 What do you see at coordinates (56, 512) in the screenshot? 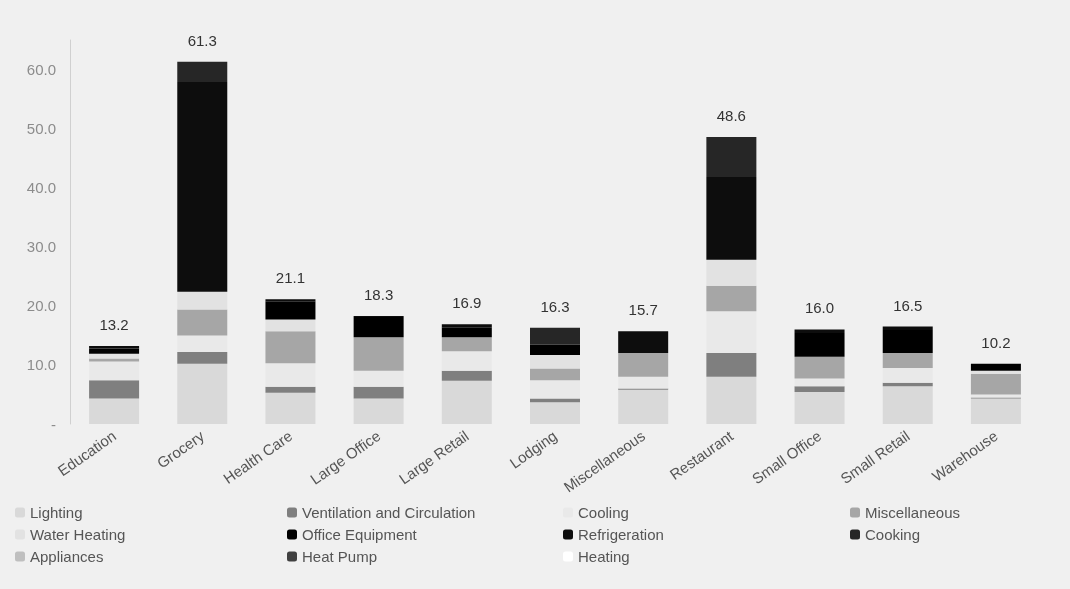
I see `legend-label: Lighting` at bounding box center [56, 512].